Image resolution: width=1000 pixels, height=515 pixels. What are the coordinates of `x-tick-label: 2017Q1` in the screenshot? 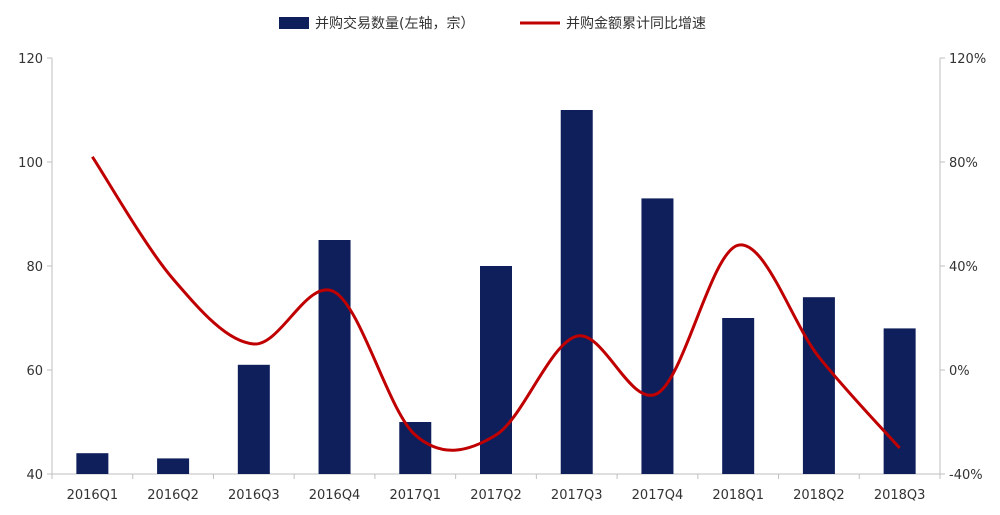 It's located at (415, 495).